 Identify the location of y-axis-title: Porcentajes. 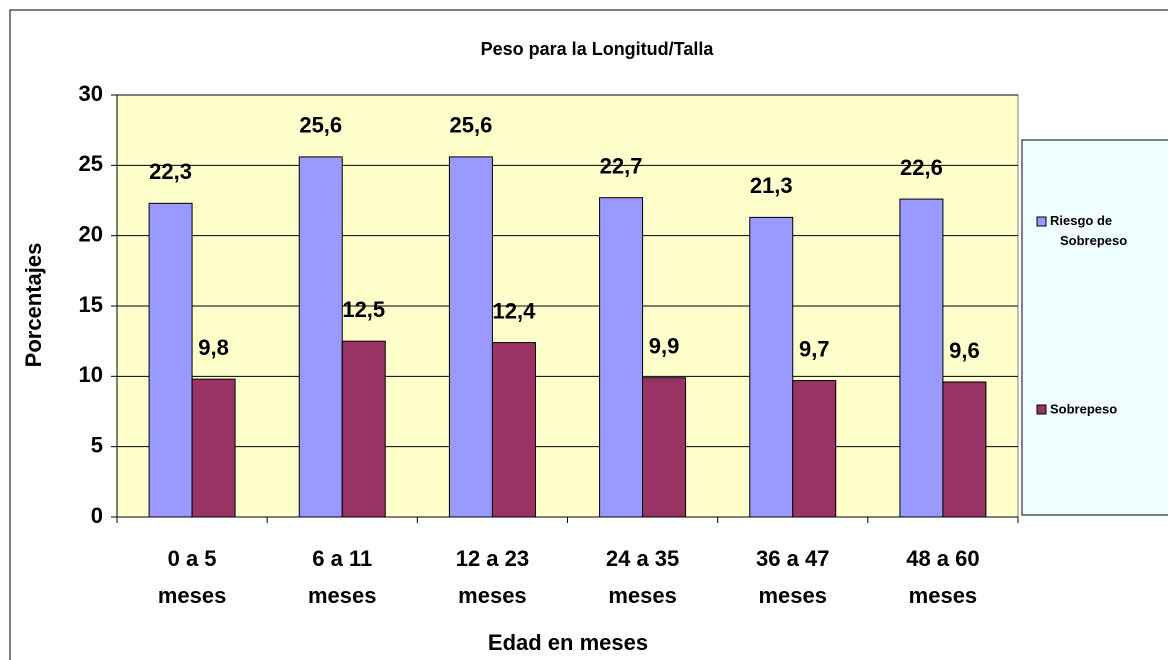
(33, 305).